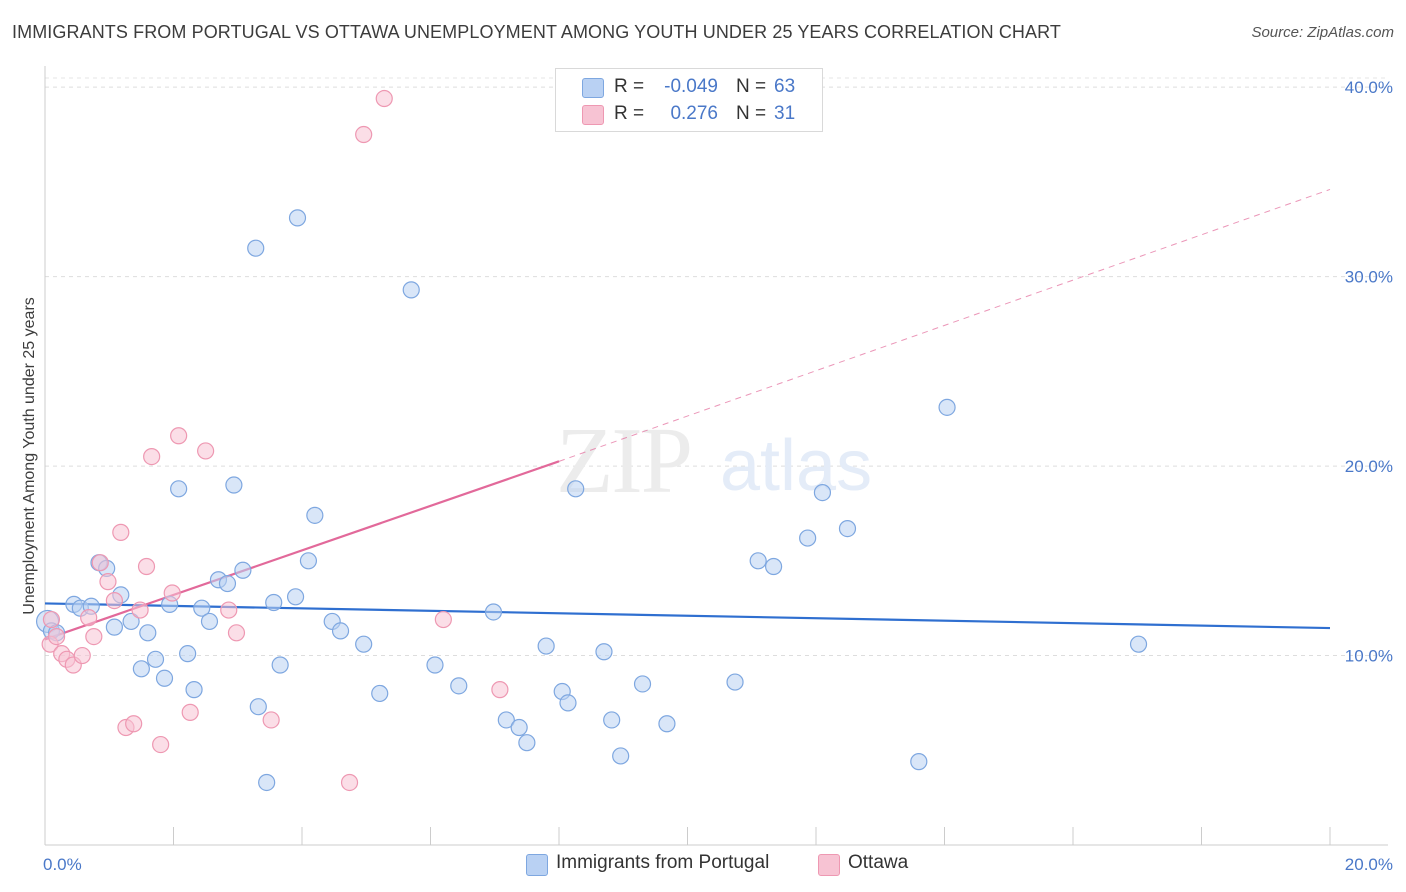 The height and width of the screenshot is (892, 1406). Describe the element at coordinates (663, 862) in the screenshot. I see `legend-label-immigrants: Immigrants from Portugal` at that location.